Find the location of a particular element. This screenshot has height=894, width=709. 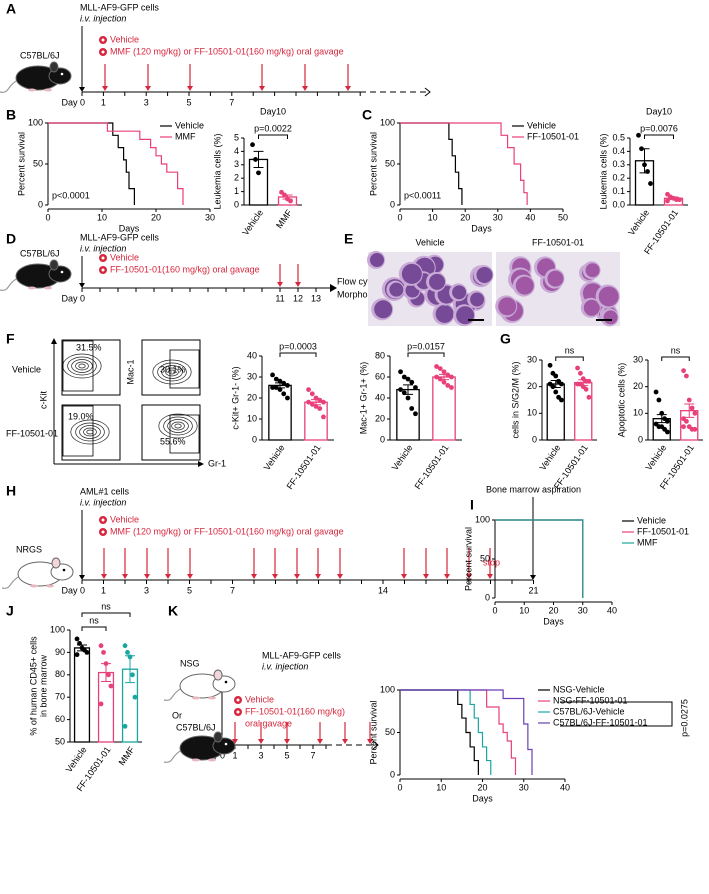

mouse-label: C57BL/6J is located at coordinates (196, 727).